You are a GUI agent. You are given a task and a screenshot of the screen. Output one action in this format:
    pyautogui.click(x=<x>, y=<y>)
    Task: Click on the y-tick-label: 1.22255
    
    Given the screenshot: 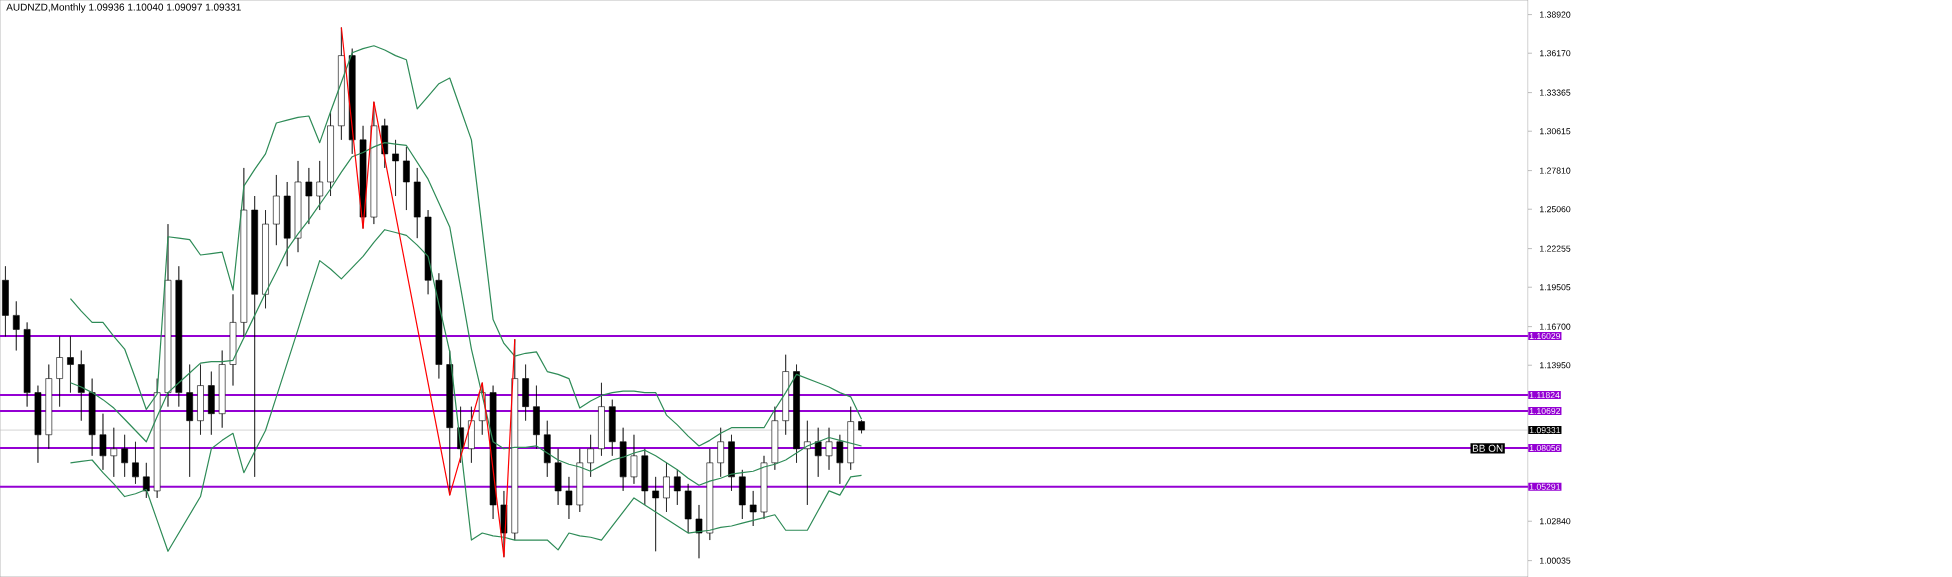 What is the action you would take?
    pyautogui.click(x=1555, y=248)
    